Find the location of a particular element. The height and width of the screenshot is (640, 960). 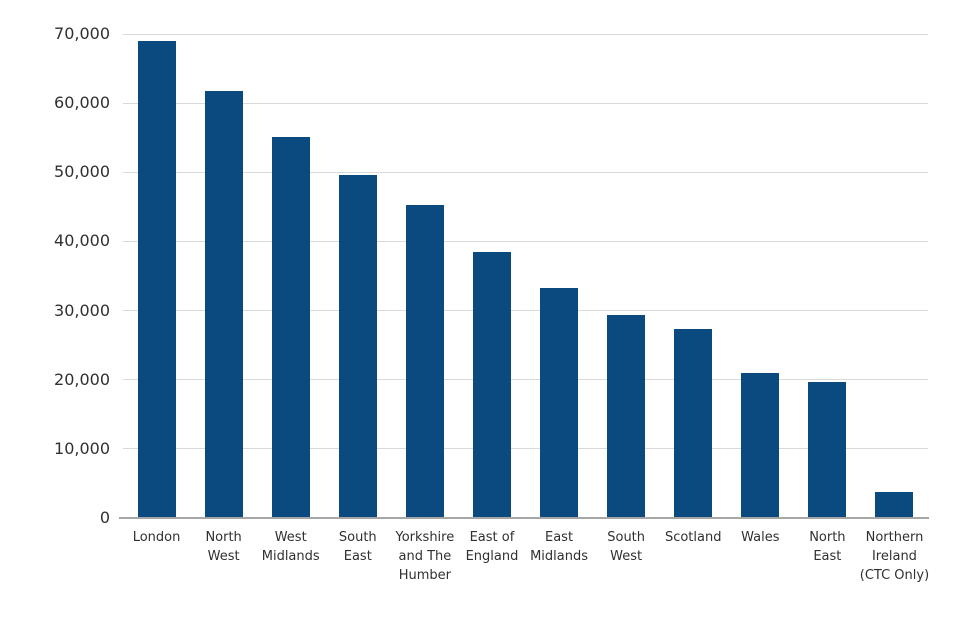

y-axis-tick-label: 20,000 is located at coordinates (82, 379).